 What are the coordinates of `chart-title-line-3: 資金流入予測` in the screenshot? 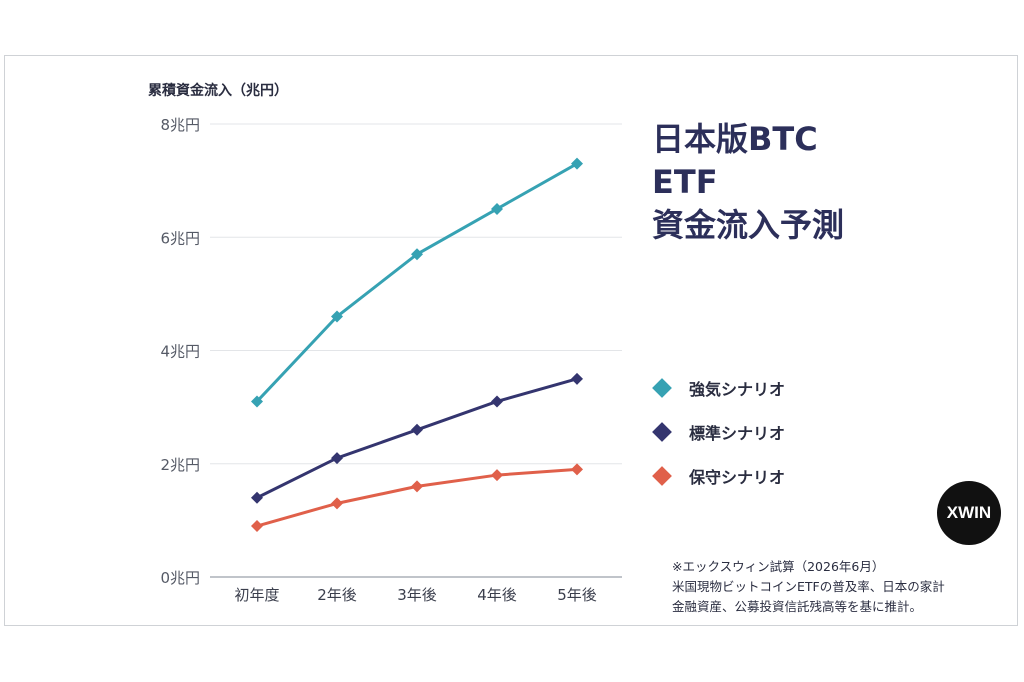 It's located at (748, 225).